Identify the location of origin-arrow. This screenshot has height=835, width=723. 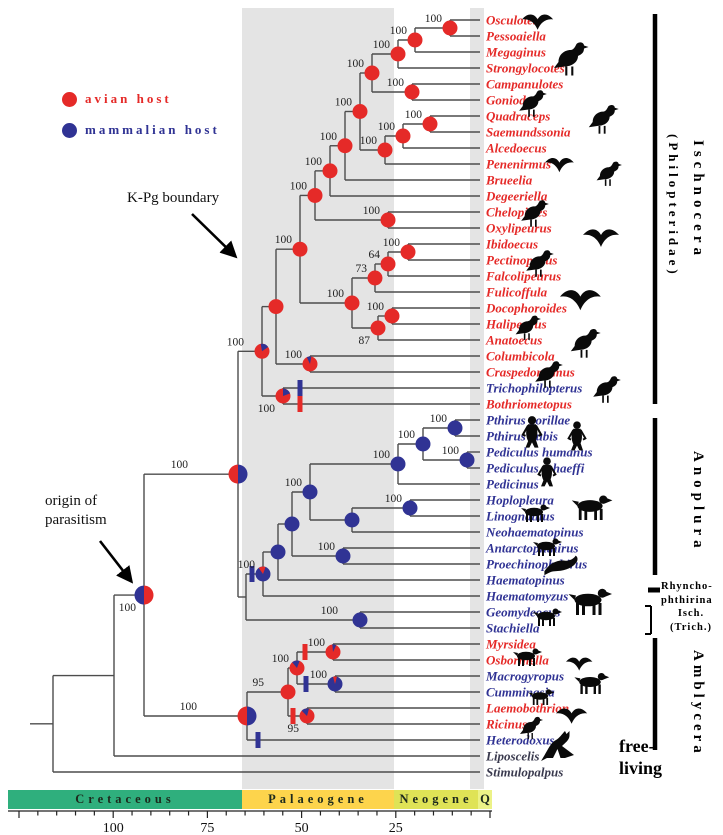
(116, 562).